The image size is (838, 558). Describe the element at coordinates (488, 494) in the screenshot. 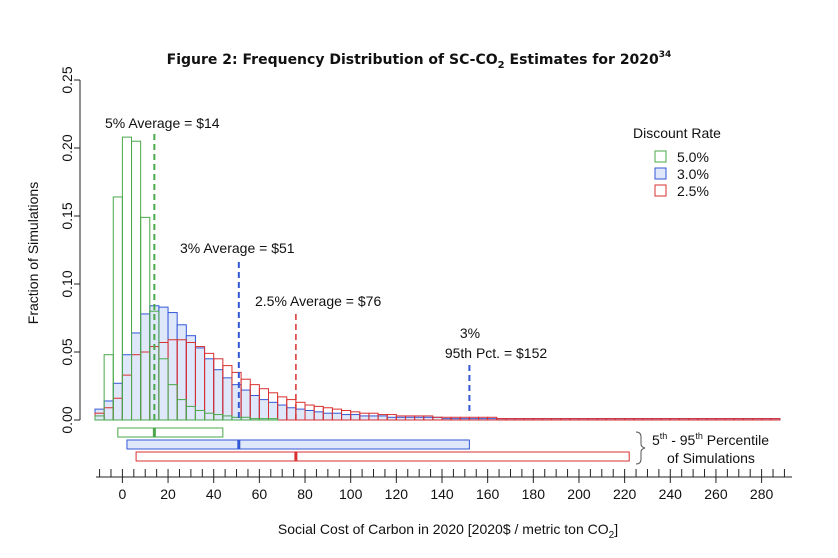

I see `x-tick-label: 160` at that location.